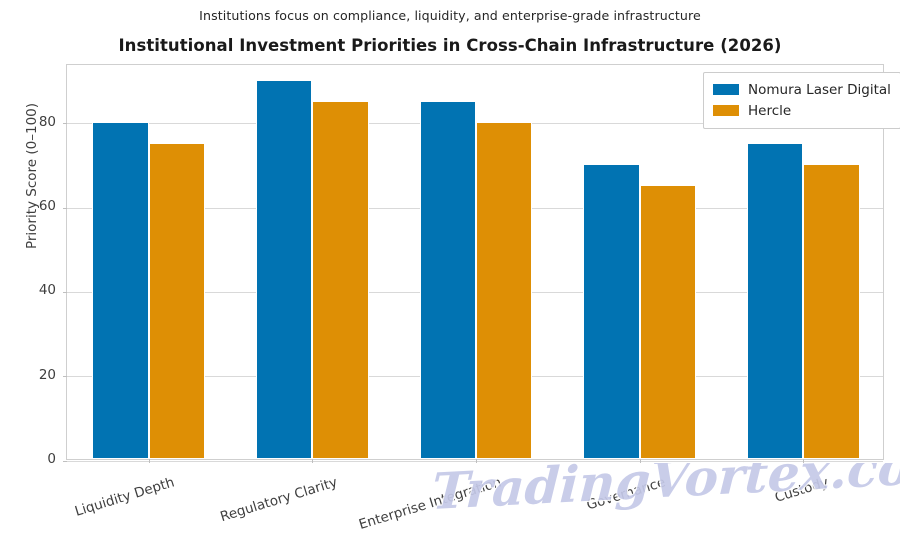 The height and width of the screenshot is (540, 900). Describe the element at coordinates (802, 110) in the screenshot. I see `legend-item: Hercle` at that location.